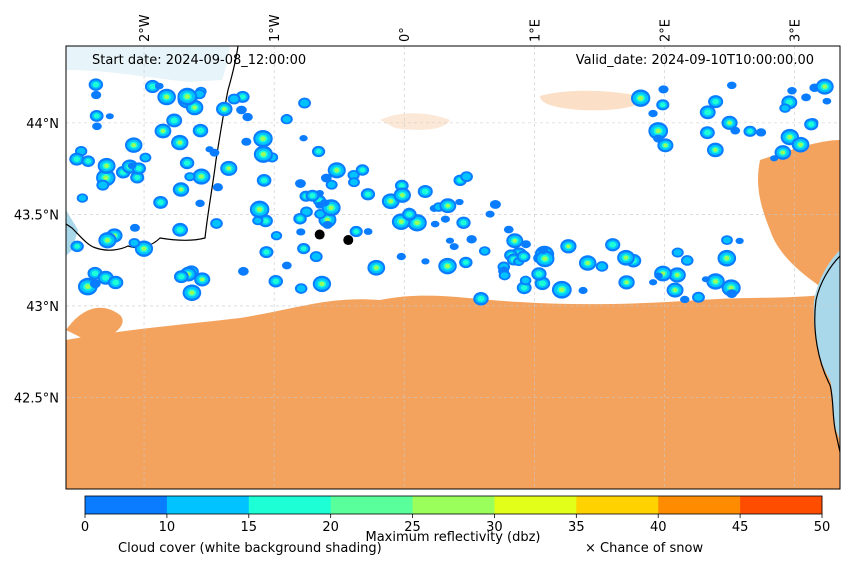 This screenshot has width=850, height=564. I want to click on colorbar-title: Maximum reflectivity (dbz), so click(453, 537).